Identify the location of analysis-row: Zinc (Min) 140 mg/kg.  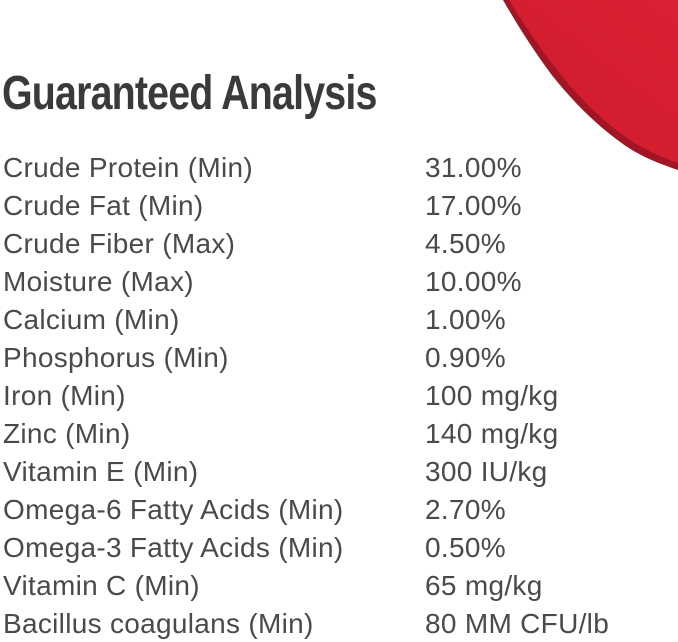
(339, 434).